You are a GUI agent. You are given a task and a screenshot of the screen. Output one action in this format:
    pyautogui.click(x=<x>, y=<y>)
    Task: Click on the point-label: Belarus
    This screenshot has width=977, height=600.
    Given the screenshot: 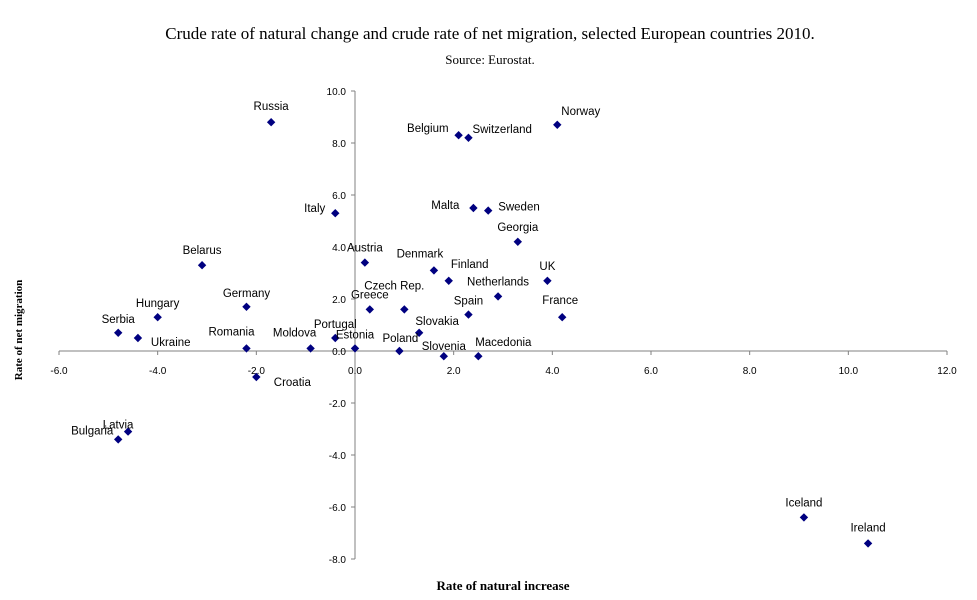 What is the action you would take?
    pyautogui.click(x=202, y=251)
    